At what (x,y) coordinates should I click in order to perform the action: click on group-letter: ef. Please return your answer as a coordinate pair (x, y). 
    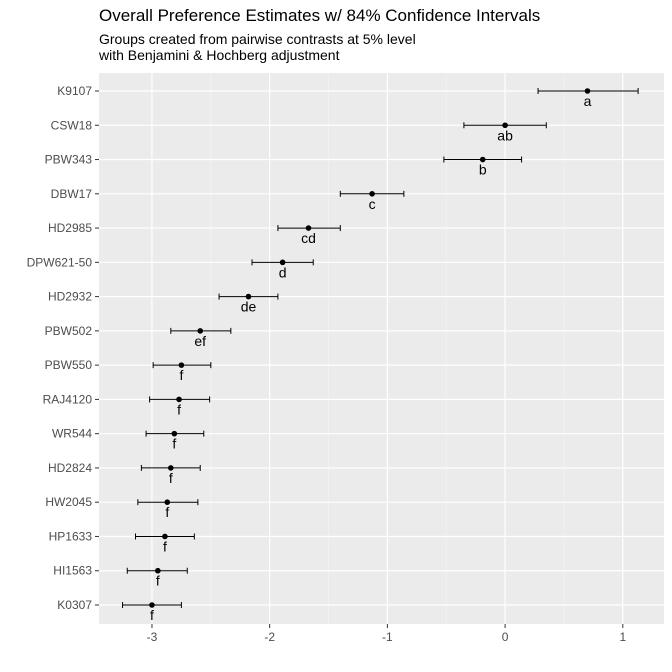
    Looking at the image, I should click on (200, 341).